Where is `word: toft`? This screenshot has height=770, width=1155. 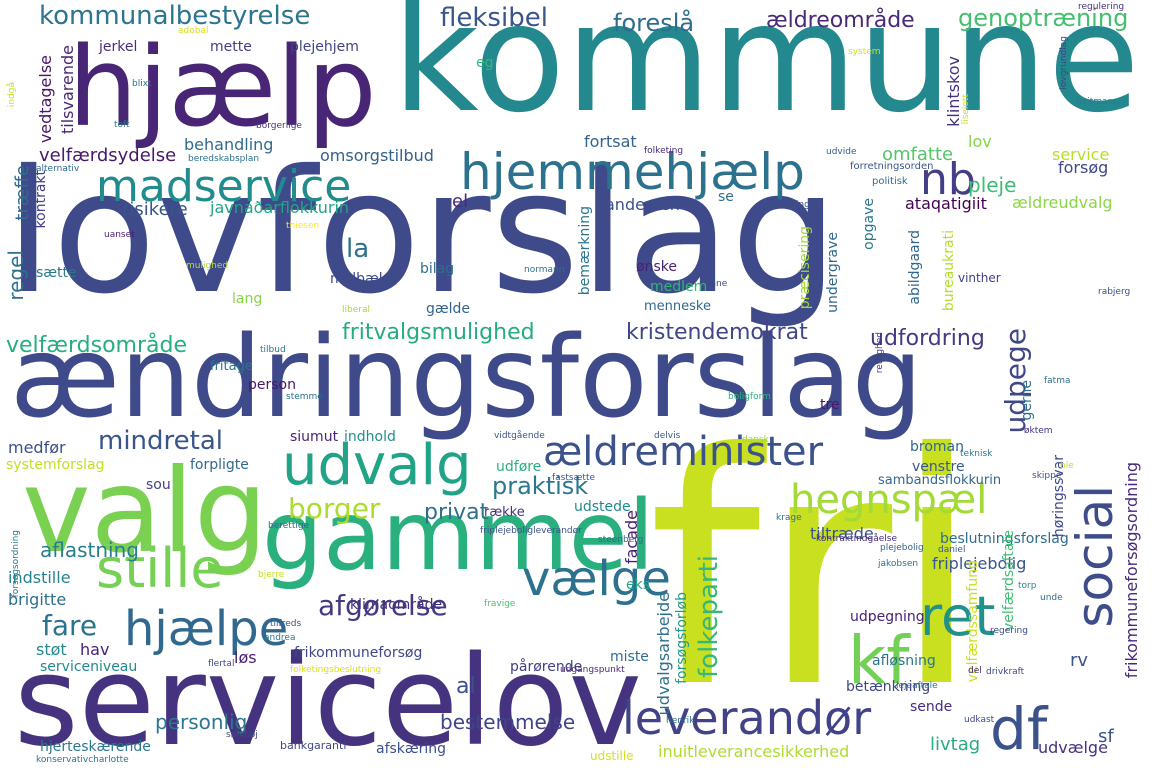 word: toft is located at coordinates (122, 125).